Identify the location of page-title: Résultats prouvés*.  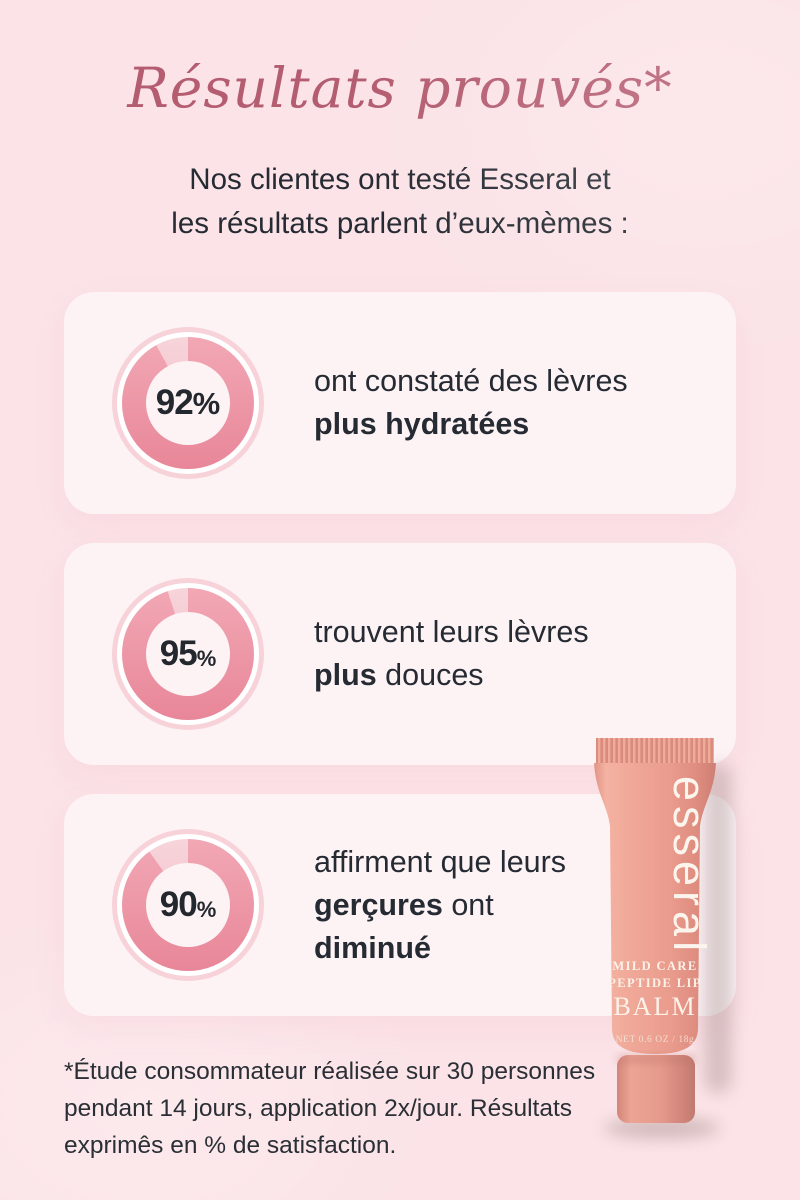
(400, 88).